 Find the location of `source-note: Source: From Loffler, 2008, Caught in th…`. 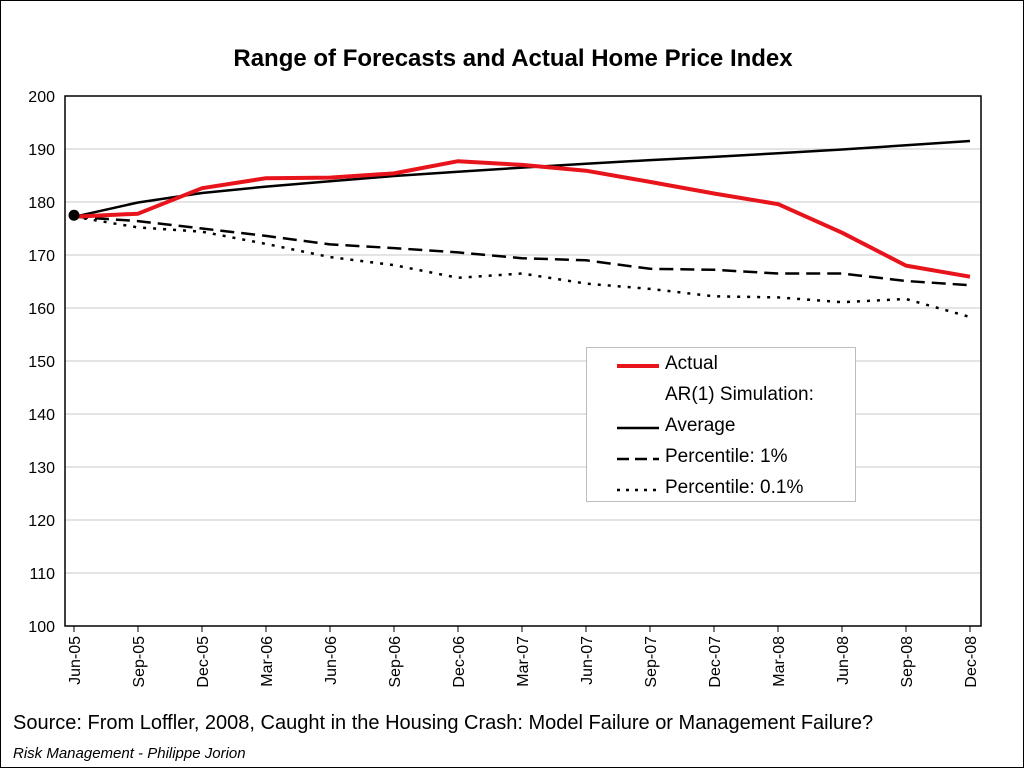

source-note: Source: From Loffler, 2008, Caught in th… is located at coordinates (443, 723).